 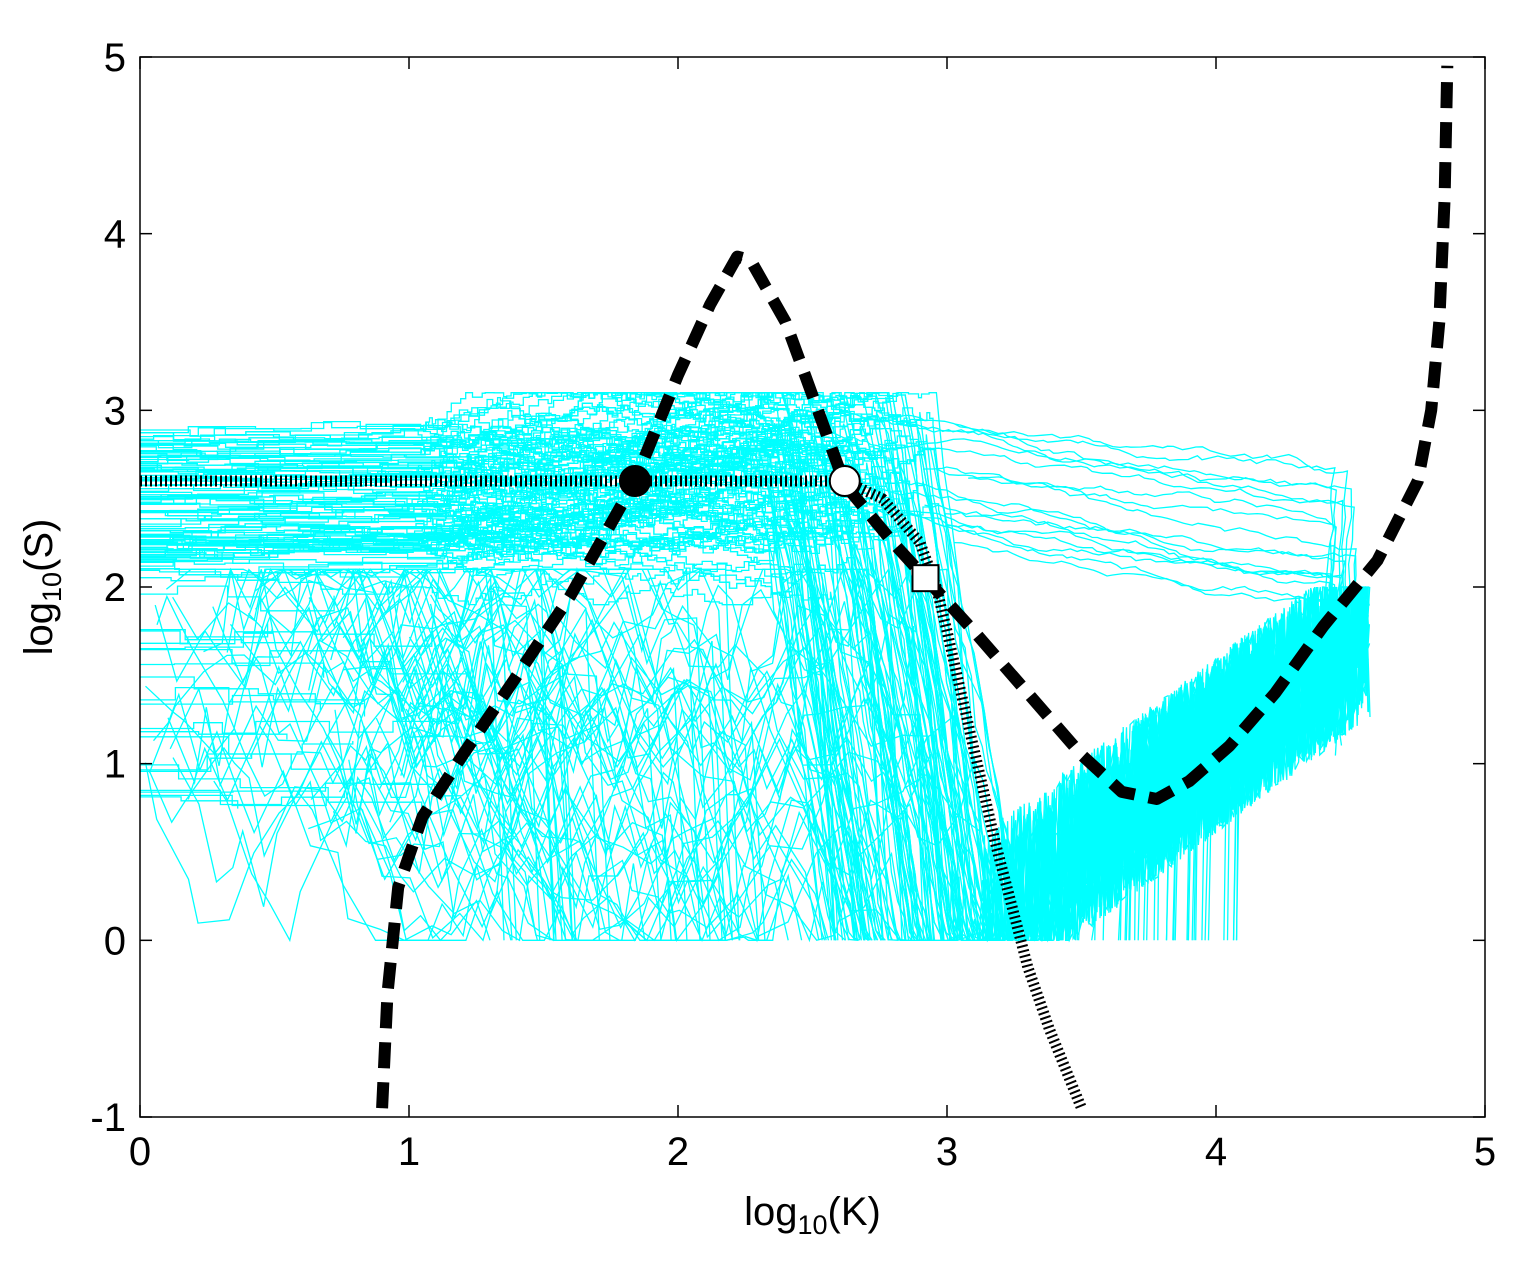 I want to click on x-axis-label-prefix: log, so click(x=770, y=1212).